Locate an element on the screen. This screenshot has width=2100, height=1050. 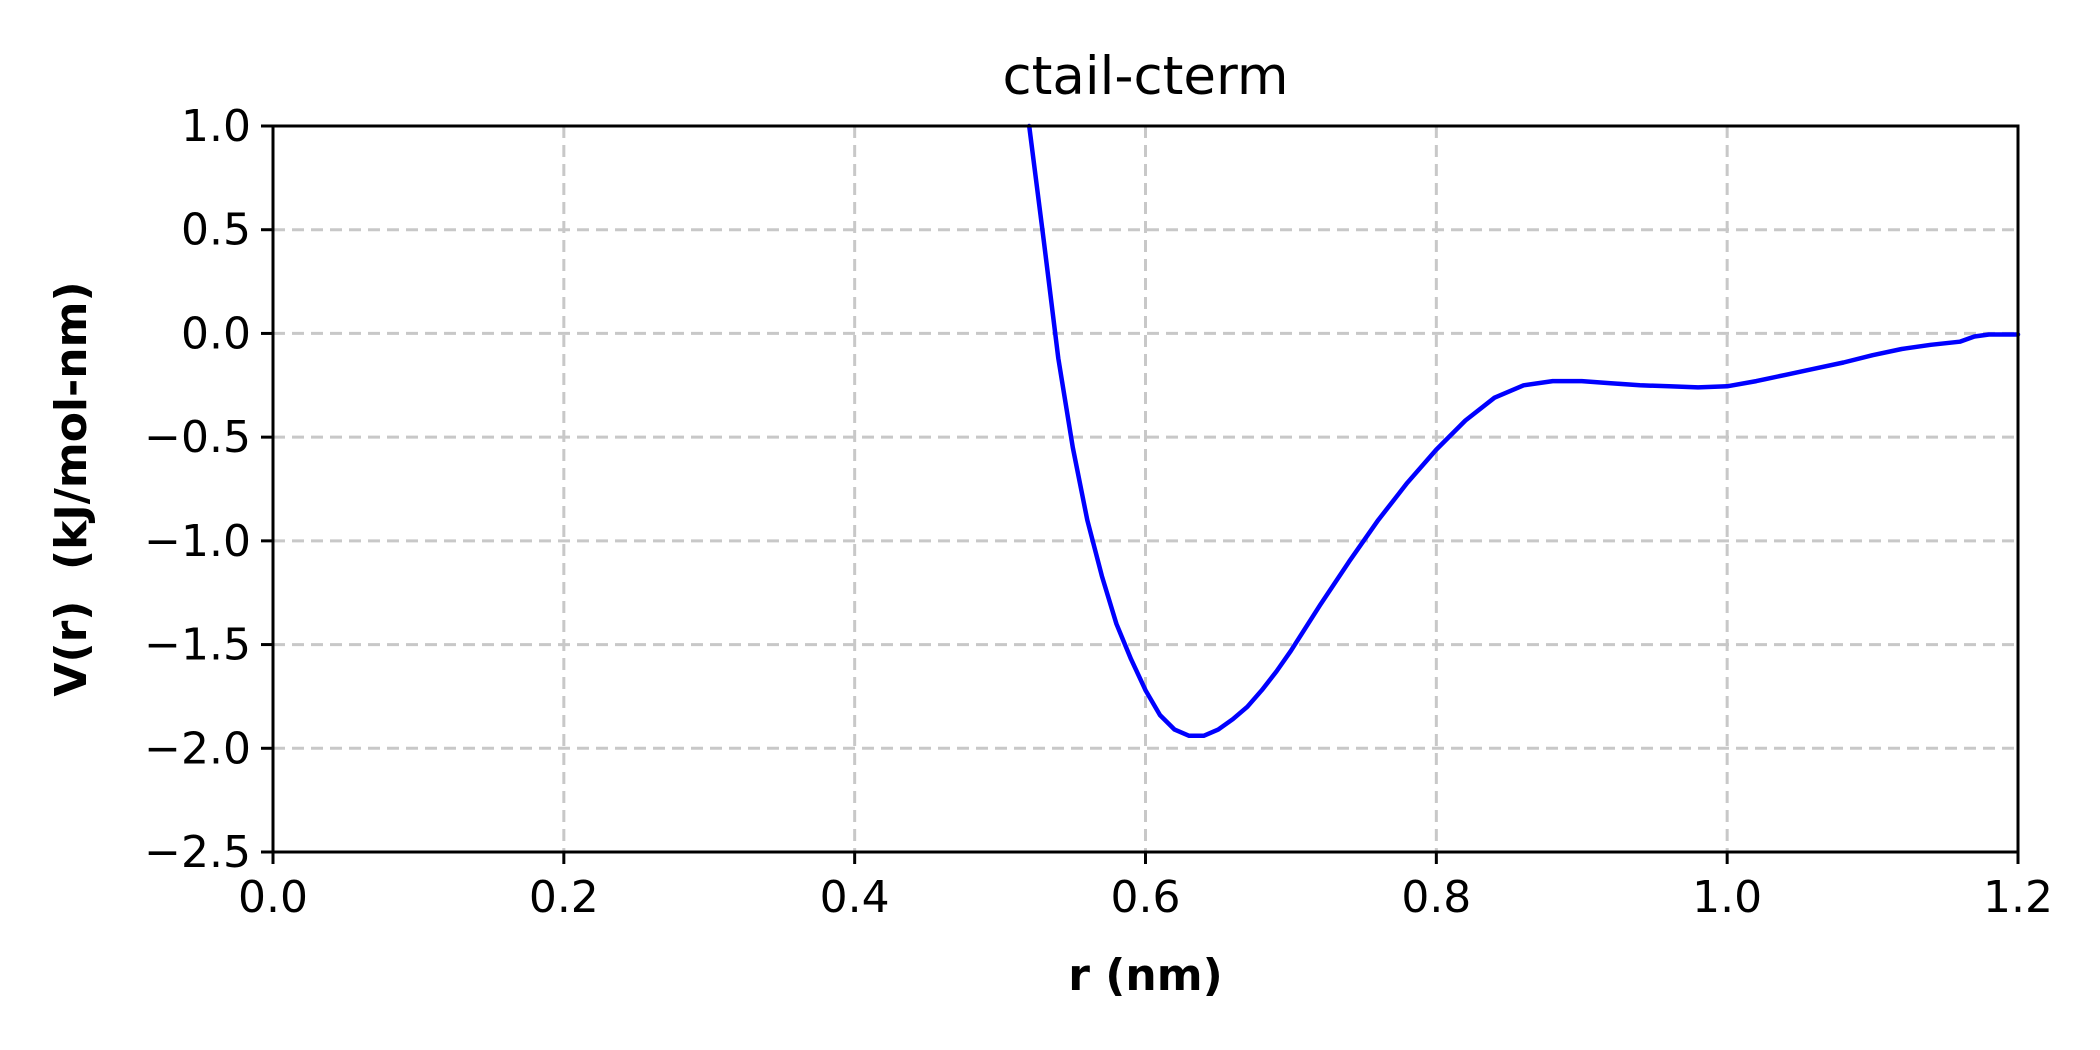
x-tick-label: 0.4 is located at coordinates (855, 897).